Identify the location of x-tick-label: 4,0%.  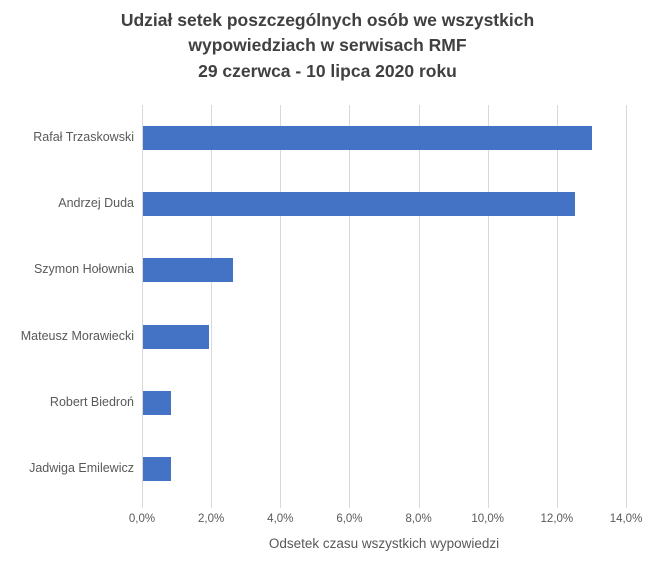
(280, 519).